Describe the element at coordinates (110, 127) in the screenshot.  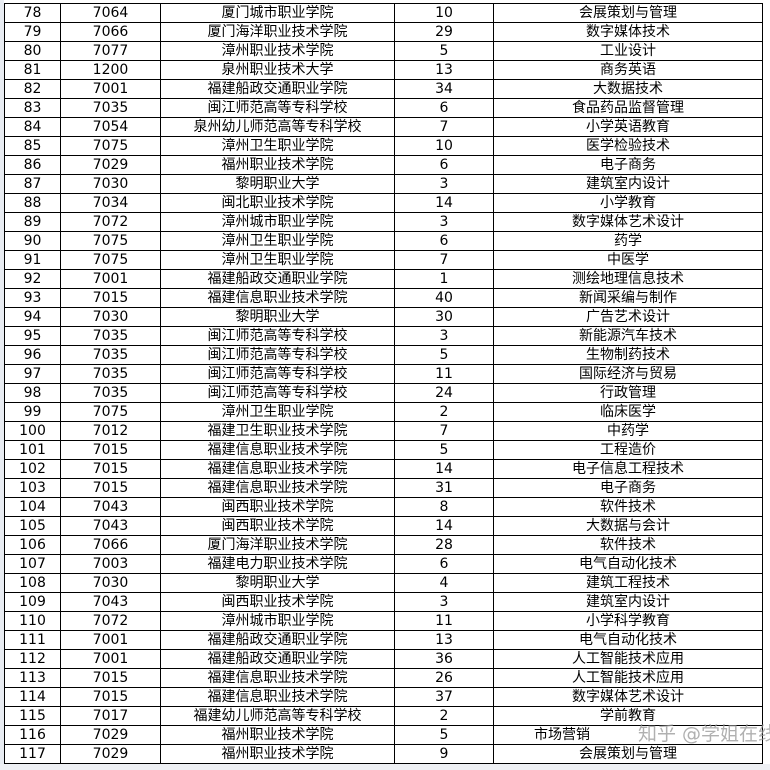
I see `school-code-cell: 7054` at that location.